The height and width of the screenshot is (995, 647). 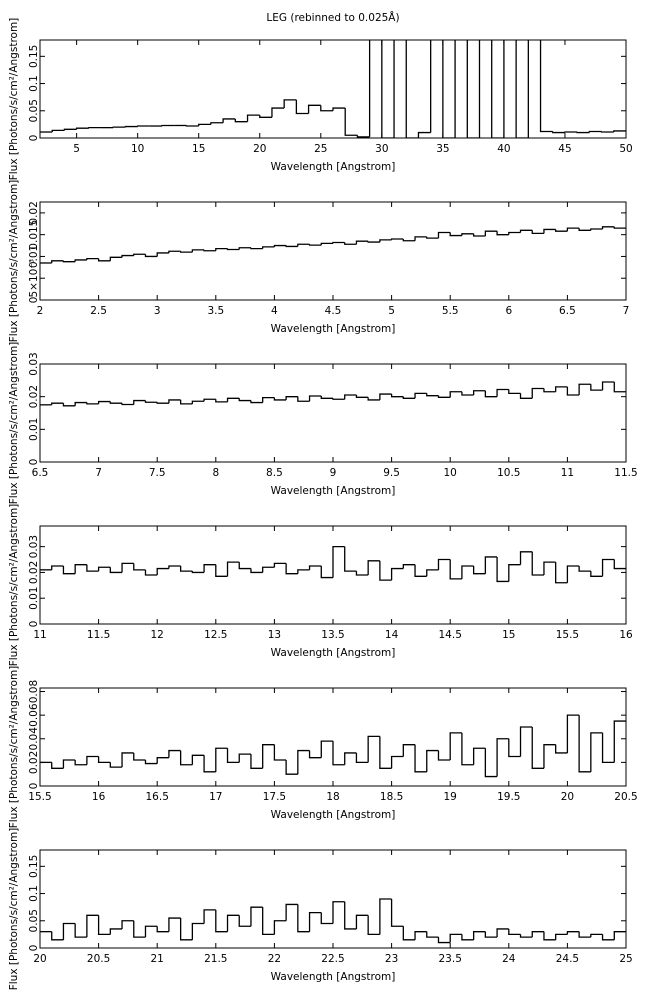 What do you see at coordinates (381, 149) in the screenshot?
I see `x-tick-label: 30` at bounding box center [381, 149].